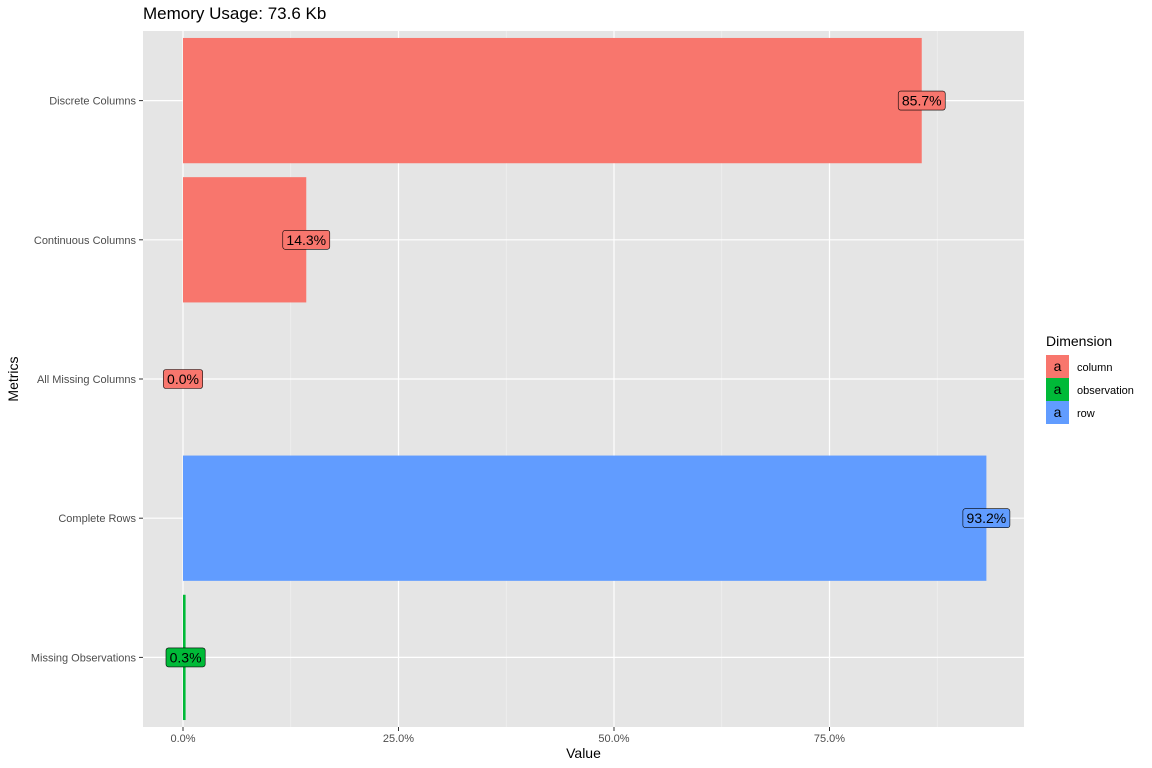 This screenshot has height=768, width=1152. What do you see at coordinates (85, 241) in the screenshot?
I see `y-tick-label: Continuous Columns` at bounding box center [85, 241].